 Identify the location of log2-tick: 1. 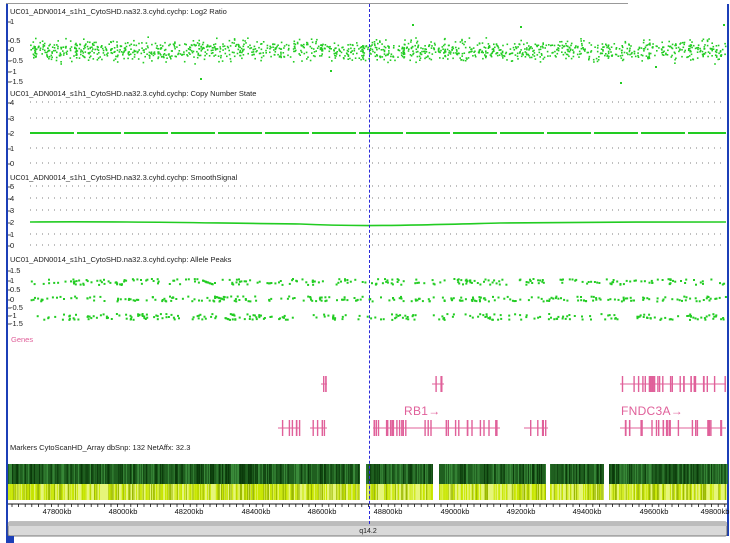
(12, 21).